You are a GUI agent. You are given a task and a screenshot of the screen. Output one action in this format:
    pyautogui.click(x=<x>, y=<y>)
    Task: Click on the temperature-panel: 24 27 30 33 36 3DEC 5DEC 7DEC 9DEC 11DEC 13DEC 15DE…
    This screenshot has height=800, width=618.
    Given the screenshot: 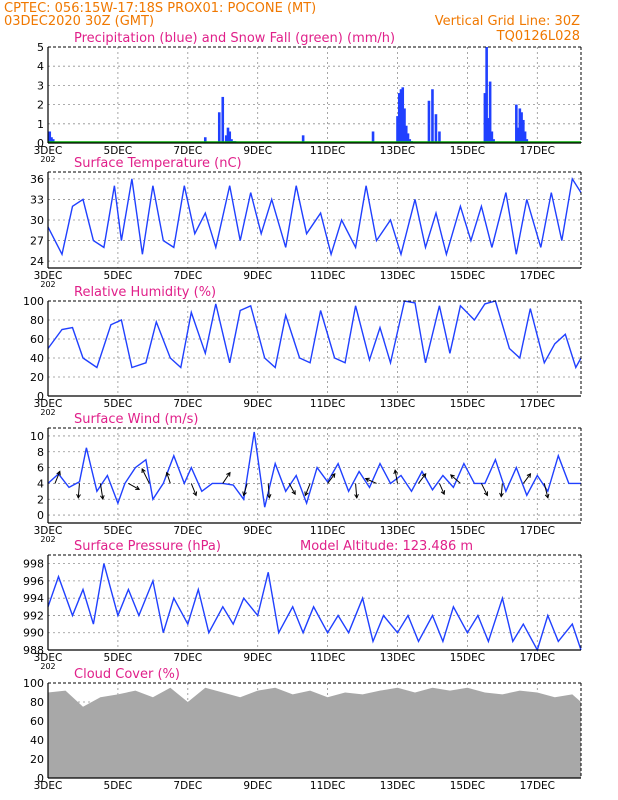 What is the action you would take?
    pyautogui.click(x=306, y=222)
    